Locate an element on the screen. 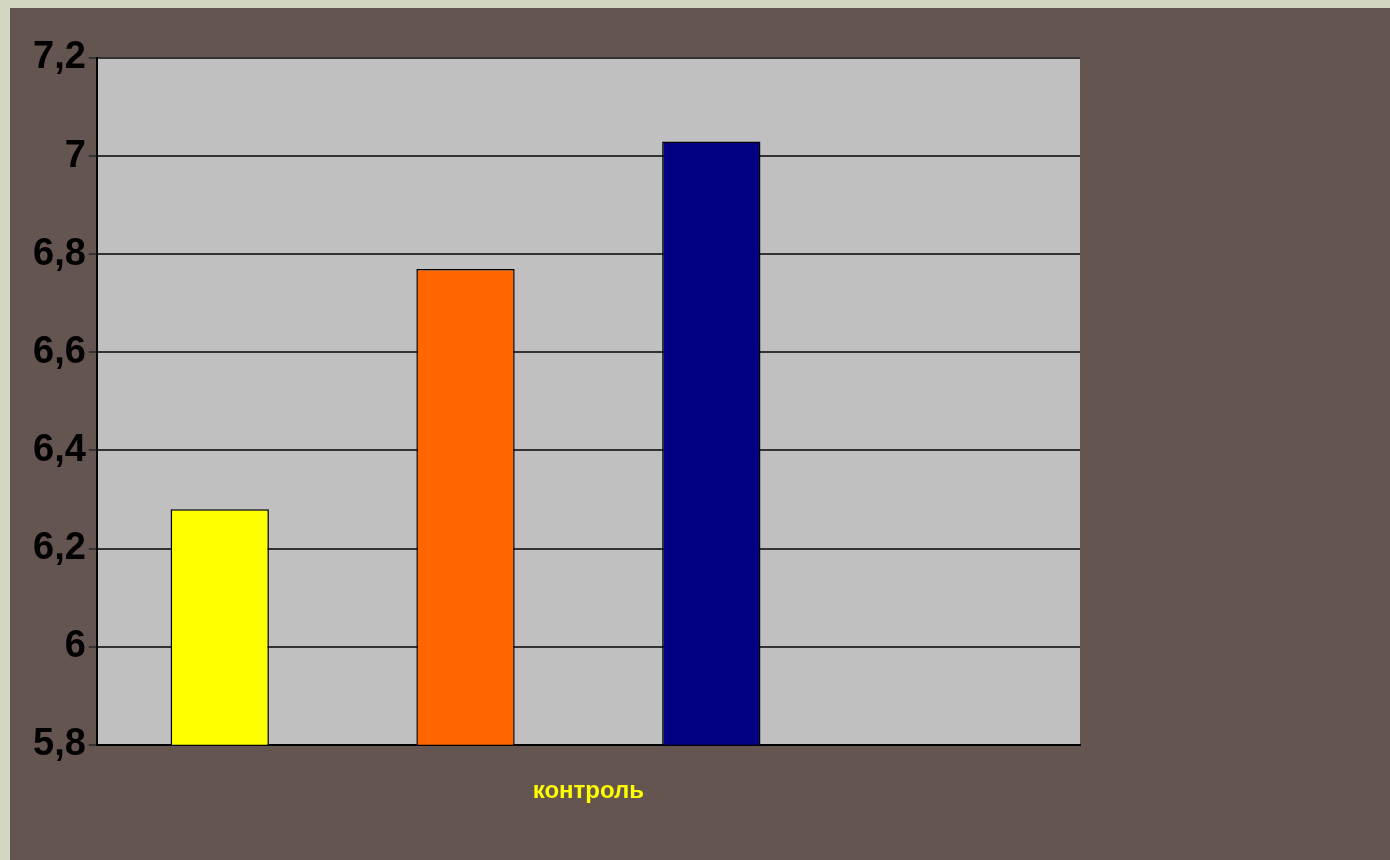 This screenshot has height=860, width=1390. y-tick-label: 7 is located at coordinates (75, 153).